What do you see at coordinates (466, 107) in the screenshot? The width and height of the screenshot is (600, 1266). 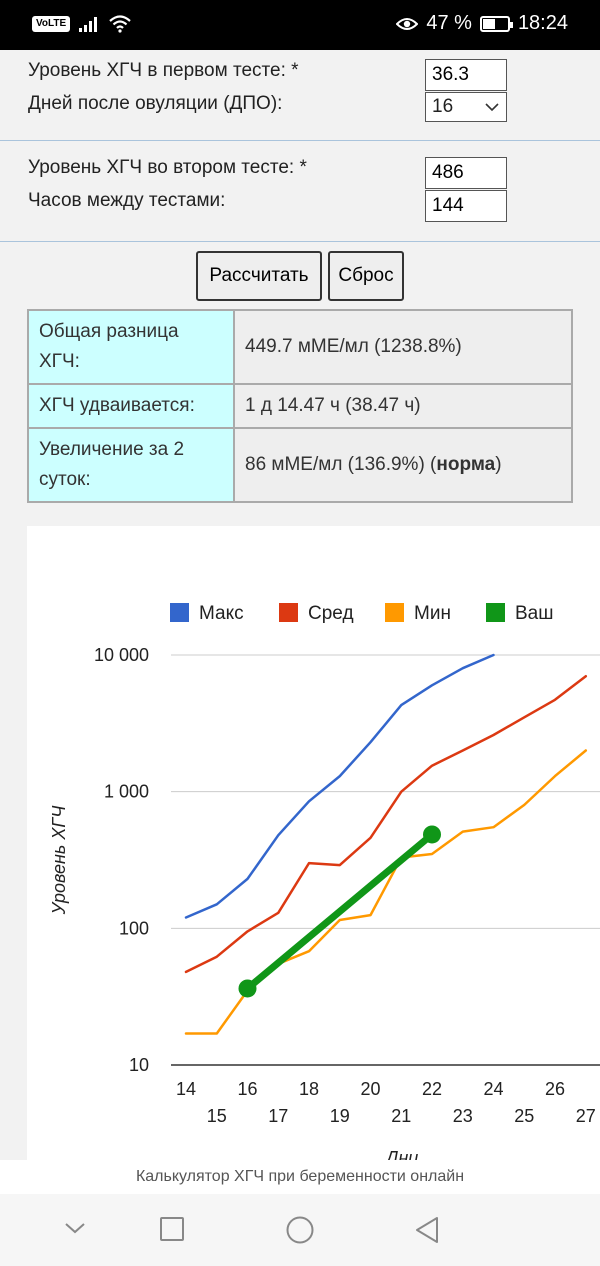 I see `dpo-select: 16` at bounding box center [466, 107].